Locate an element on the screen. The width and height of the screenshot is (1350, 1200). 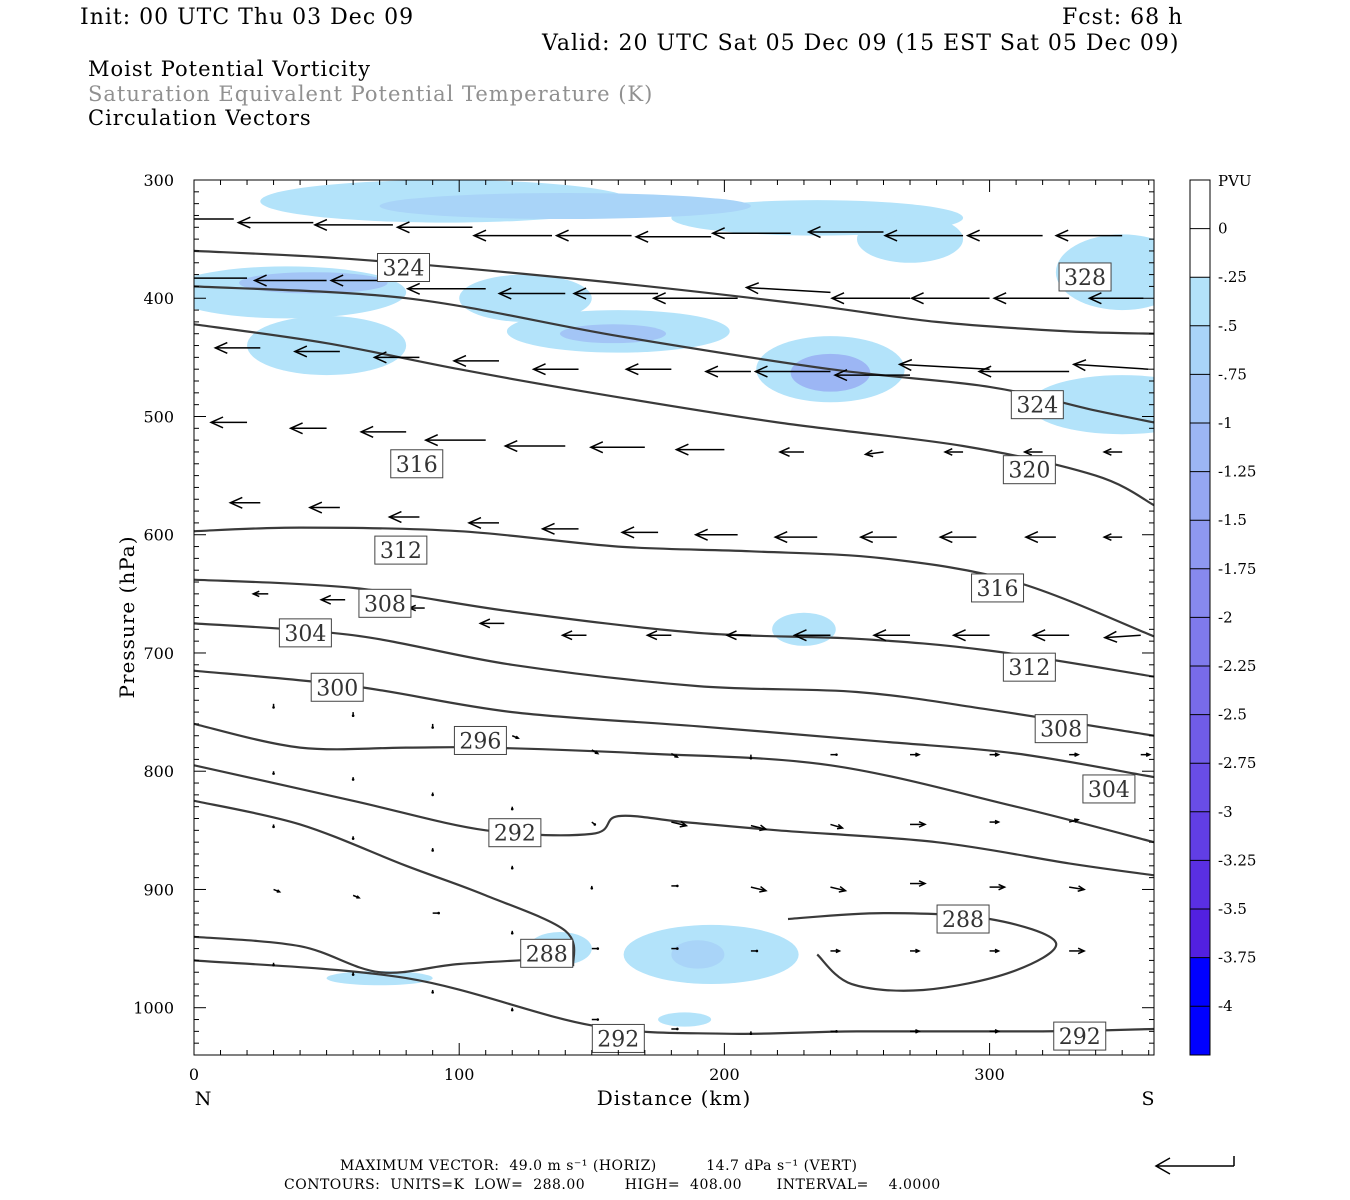
contour-label-308-7: 308 is located at coordinates (385, 603).